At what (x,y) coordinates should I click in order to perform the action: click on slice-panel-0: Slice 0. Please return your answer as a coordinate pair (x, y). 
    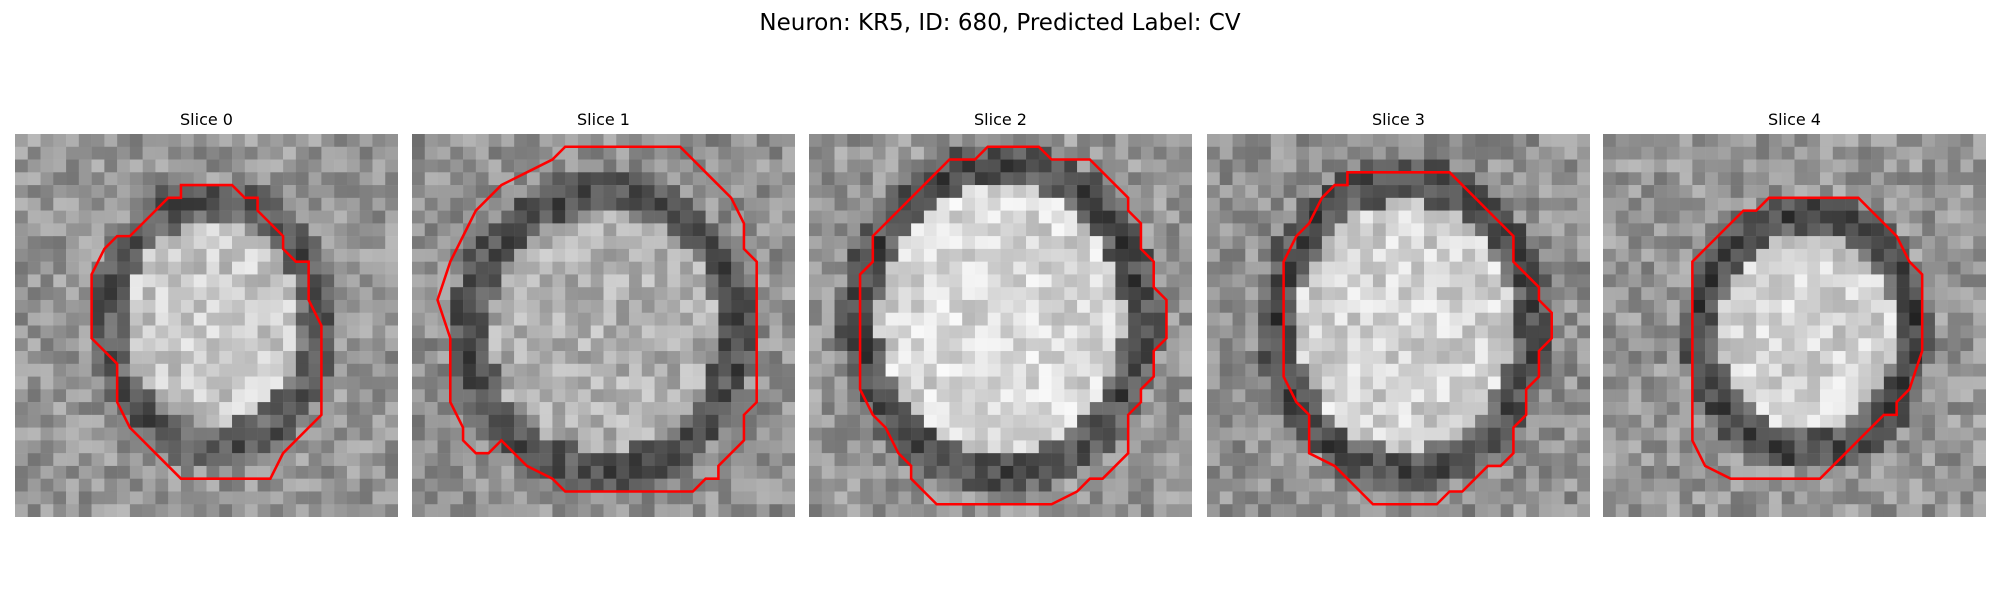
    Looking at the image, I should click on (206, 311).